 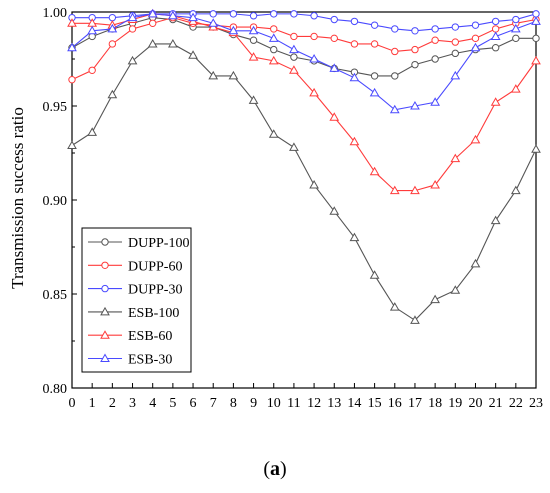 What do you see at coordinates (72, 403) in the screenshot?
I see `x-tick-label: 0` at bounding box center [72, 403].